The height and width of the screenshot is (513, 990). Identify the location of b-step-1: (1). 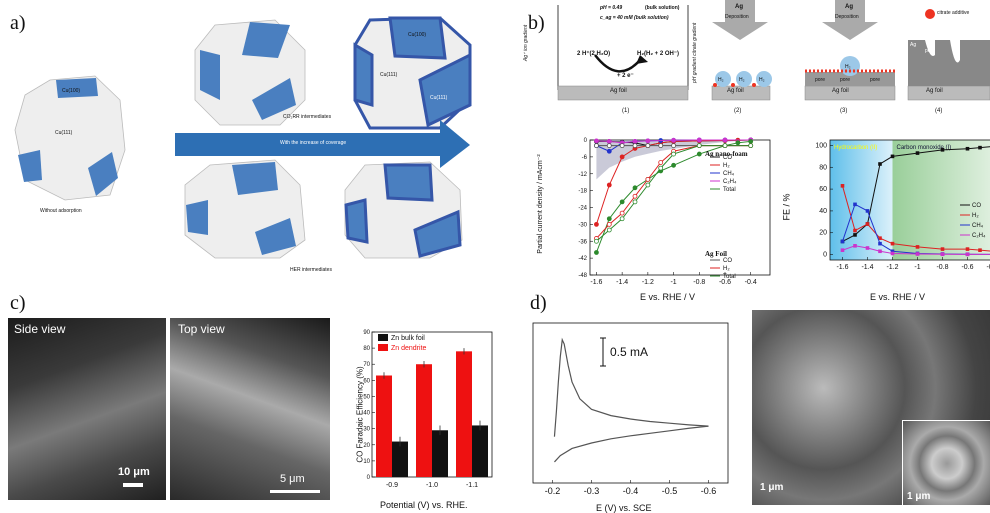
(626, 111).